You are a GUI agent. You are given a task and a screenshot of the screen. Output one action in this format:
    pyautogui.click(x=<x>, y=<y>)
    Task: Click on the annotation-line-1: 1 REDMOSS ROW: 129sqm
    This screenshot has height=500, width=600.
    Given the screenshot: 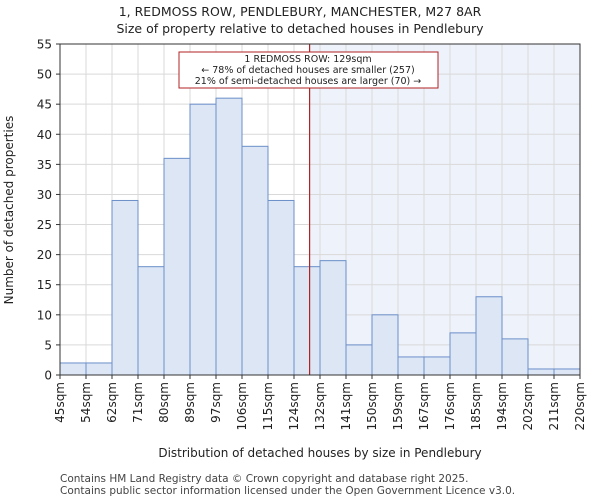 What is the action you would take?
    pyautogui.click(x=307, y=59)
    